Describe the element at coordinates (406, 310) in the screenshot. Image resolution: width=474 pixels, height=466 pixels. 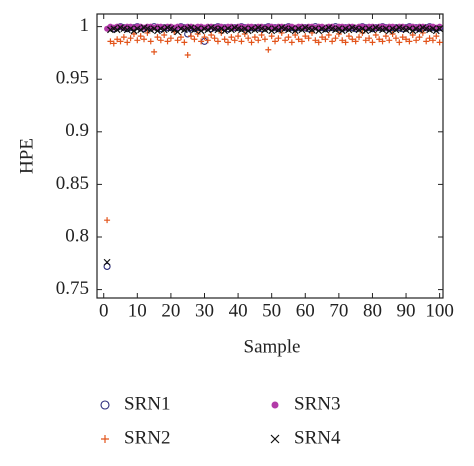
I see `x-tick-label: 90` at that location.